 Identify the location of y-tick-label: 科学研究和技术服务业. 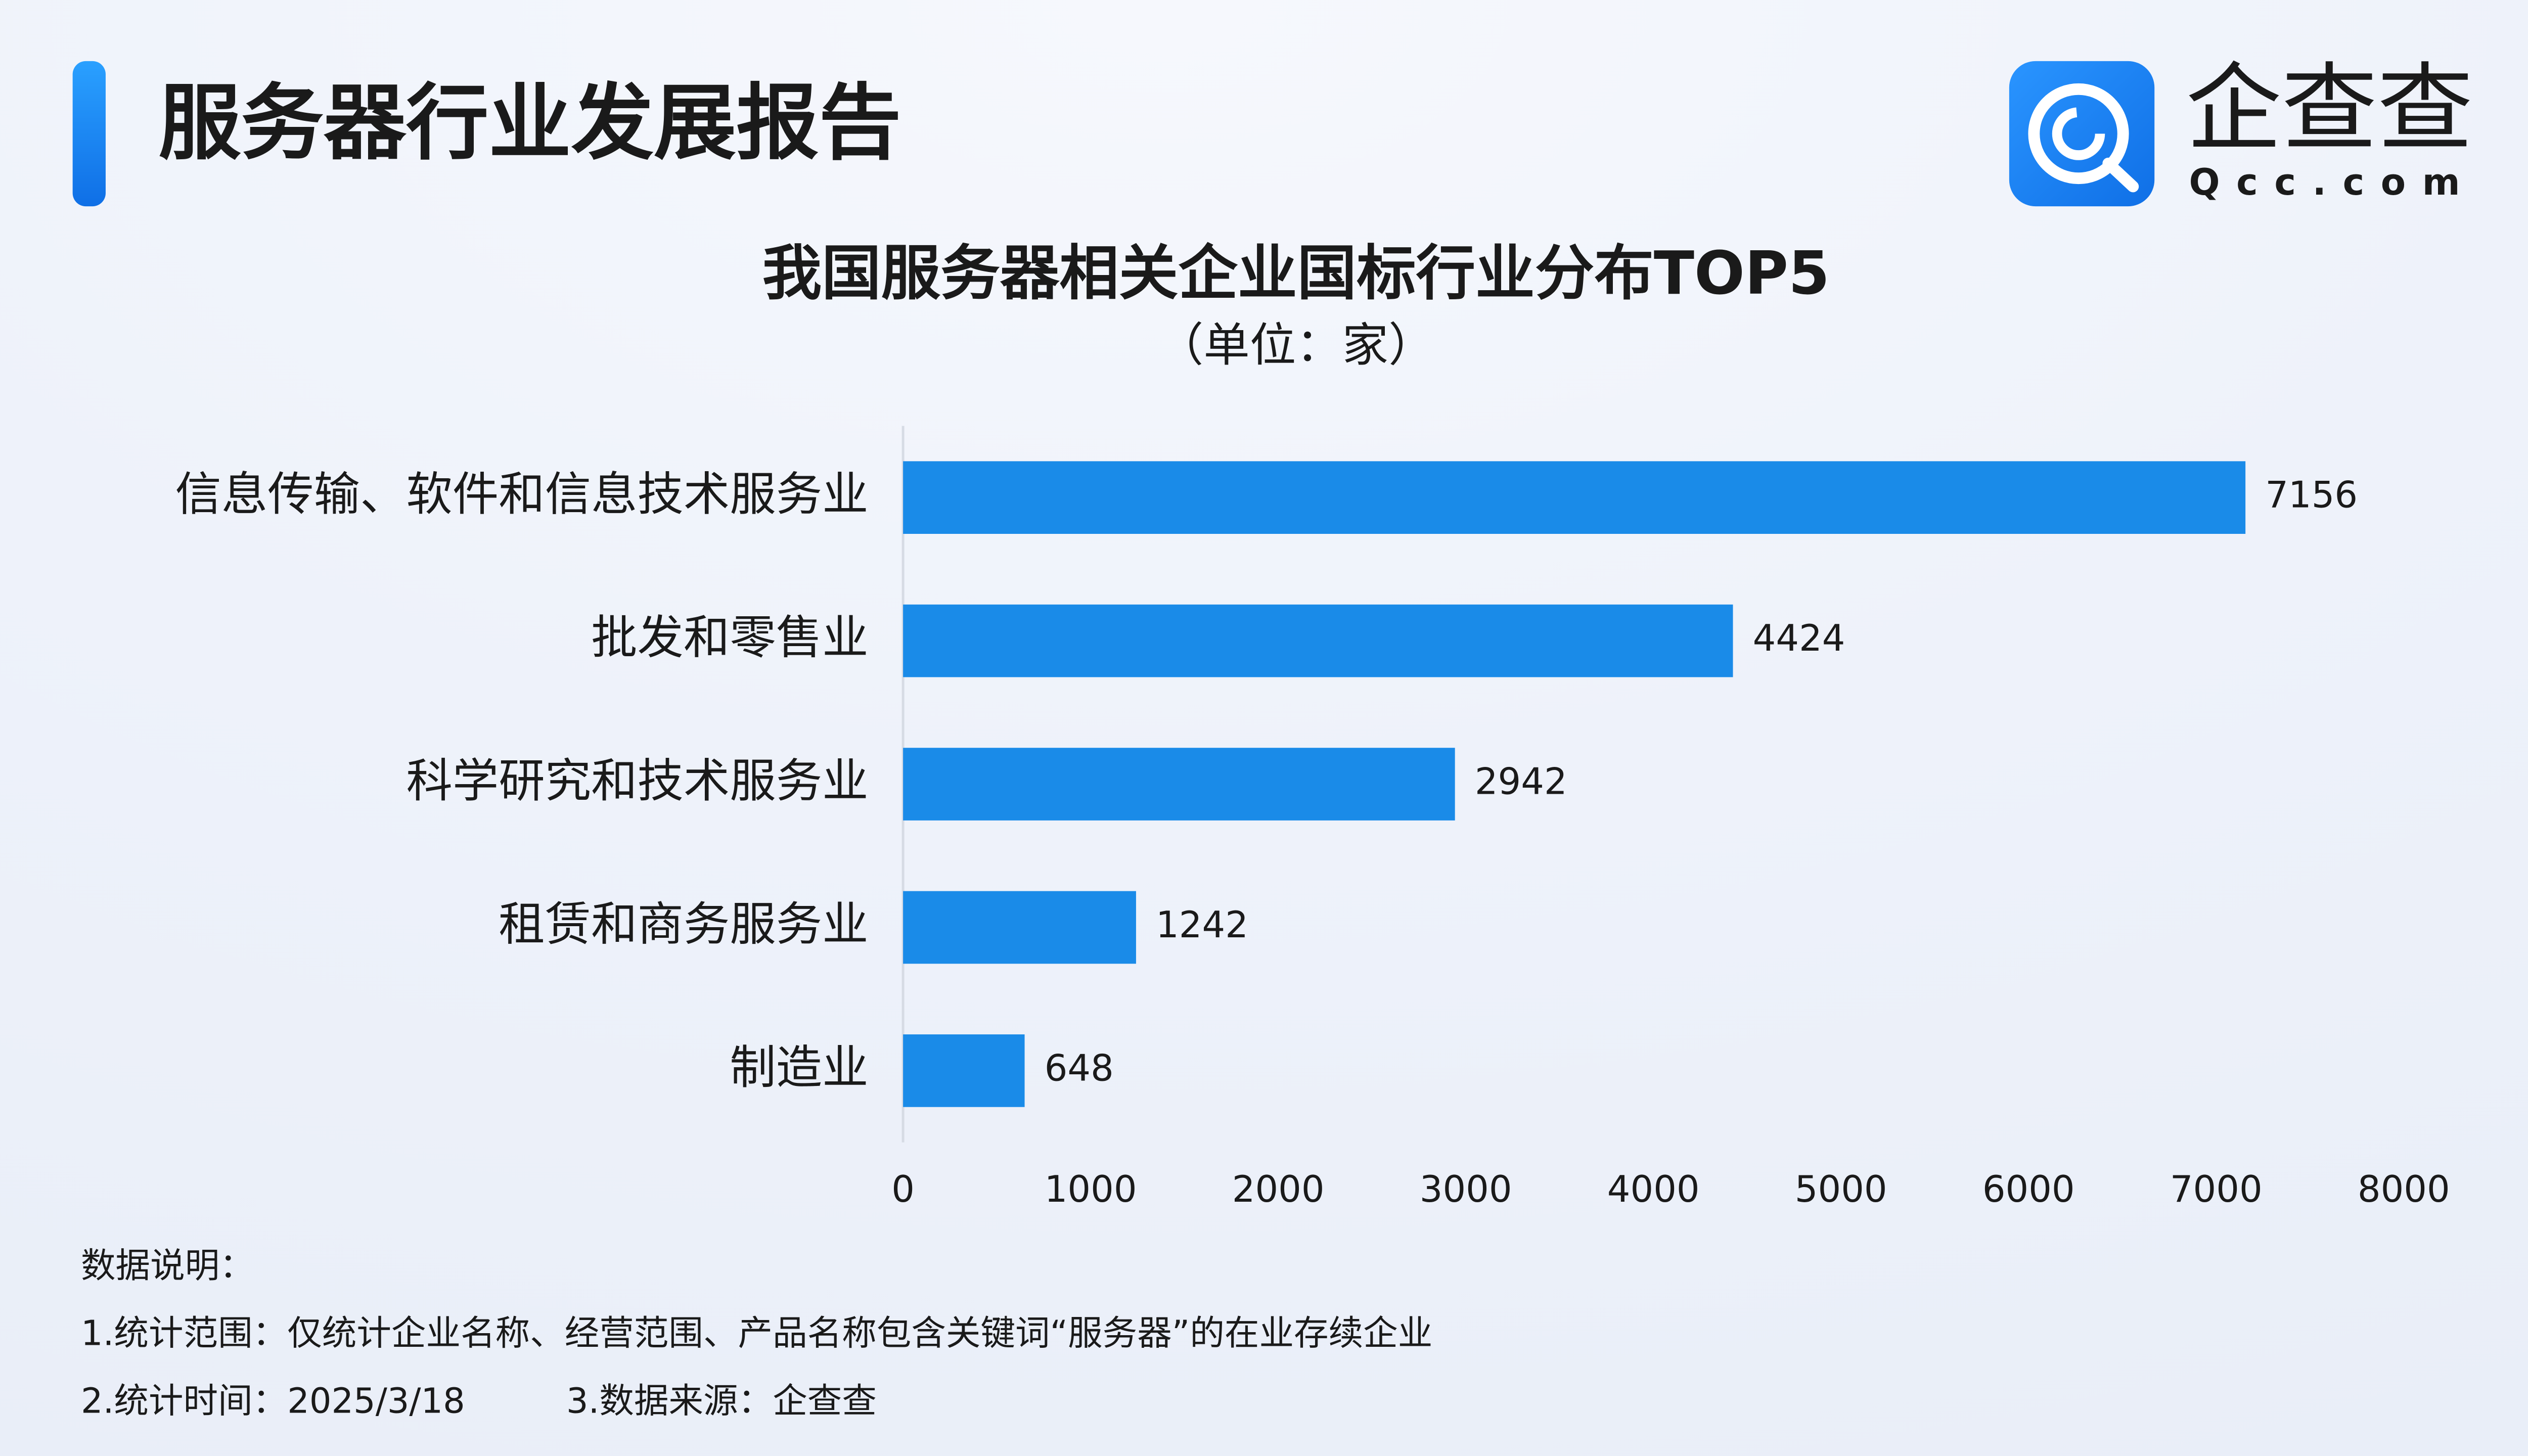
(637, 781).